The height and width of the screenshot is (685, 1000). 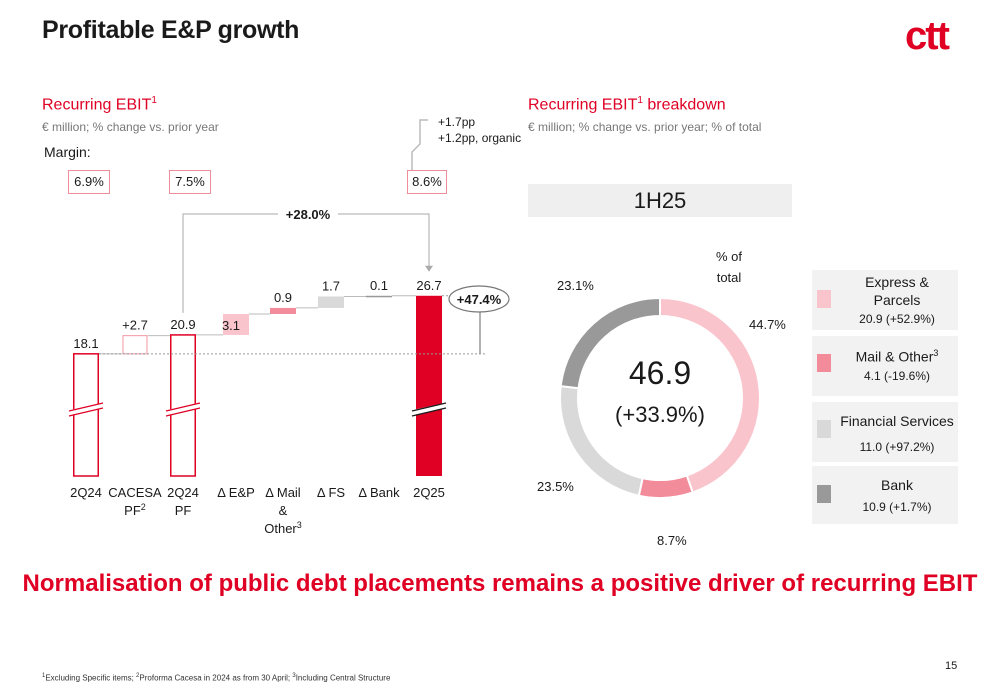 What do you see at coordinates (44, 676) in the screenshot?
I see `footnote-marker: 1` at bounding box center [44, 676].